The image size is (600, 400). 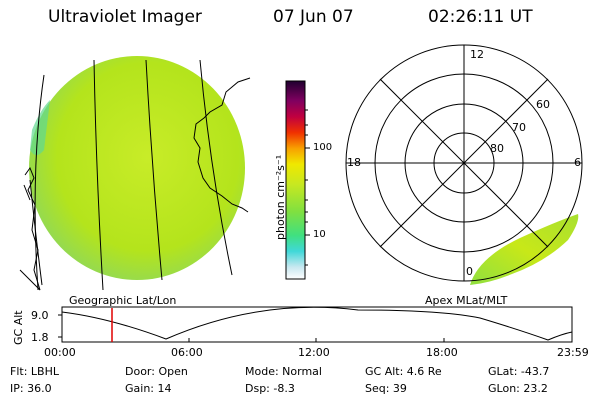 I want to click on colorbar-tick-10: 10, so click(x=319, y=234).